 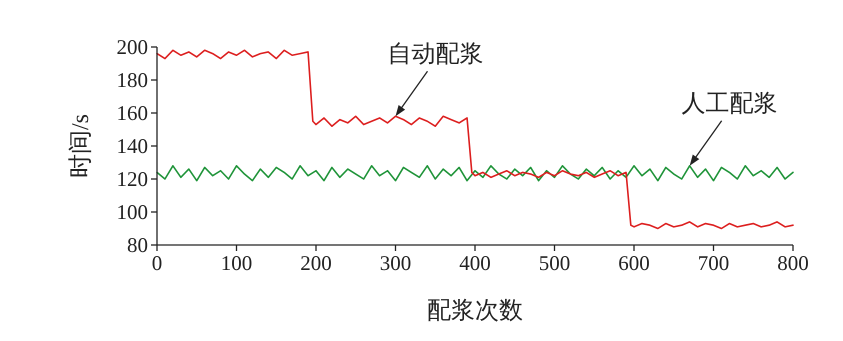 I want to click on y-tick-label: 180, so click(x=132, y=80).